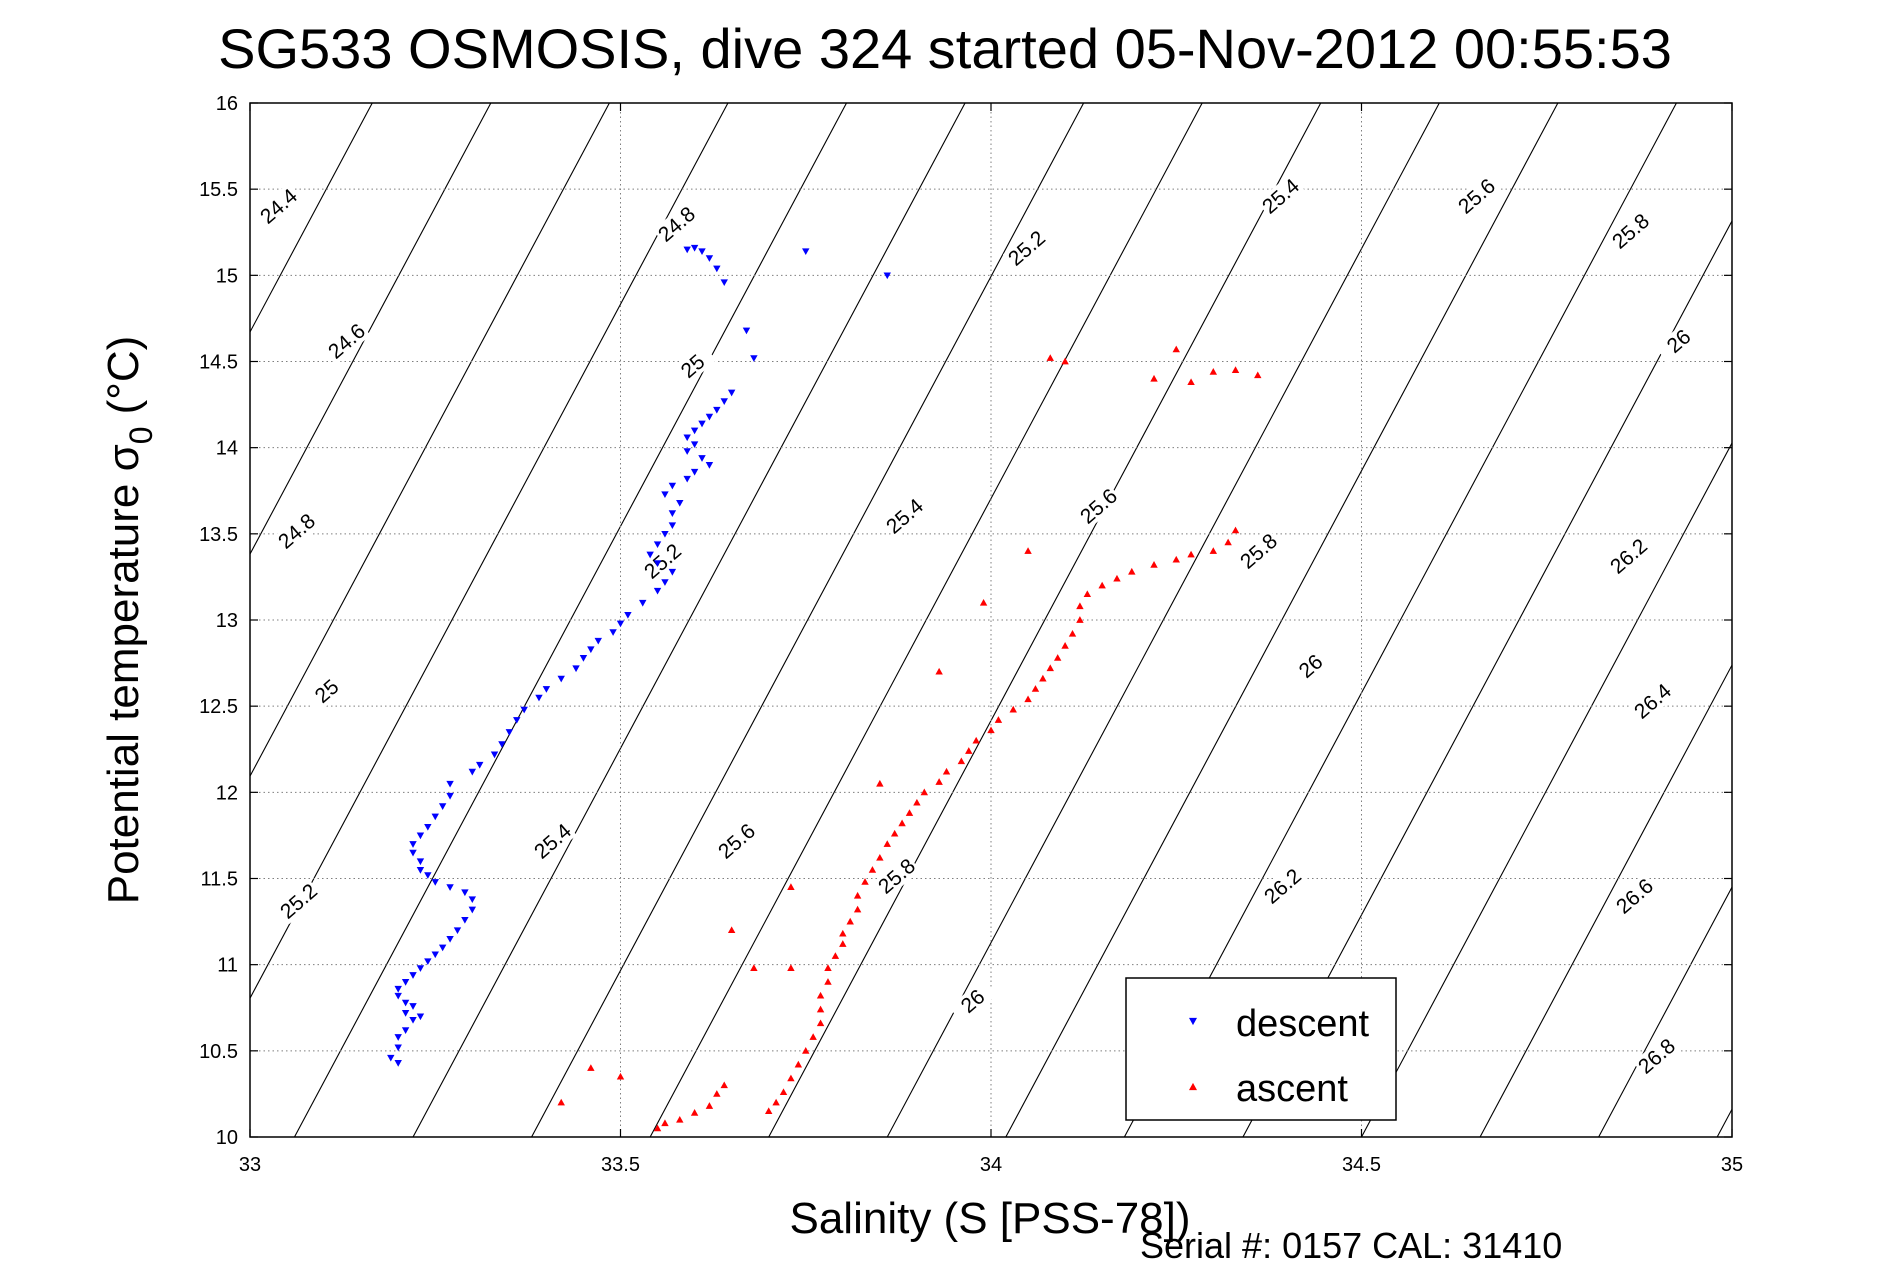 The height and width of the screenshot is (1262, 1891). What do you see at coordinates (1292, 1089) in the screenshot?
I see `legend-ascent-label: ascent` at bounding box center [1292, 1089].